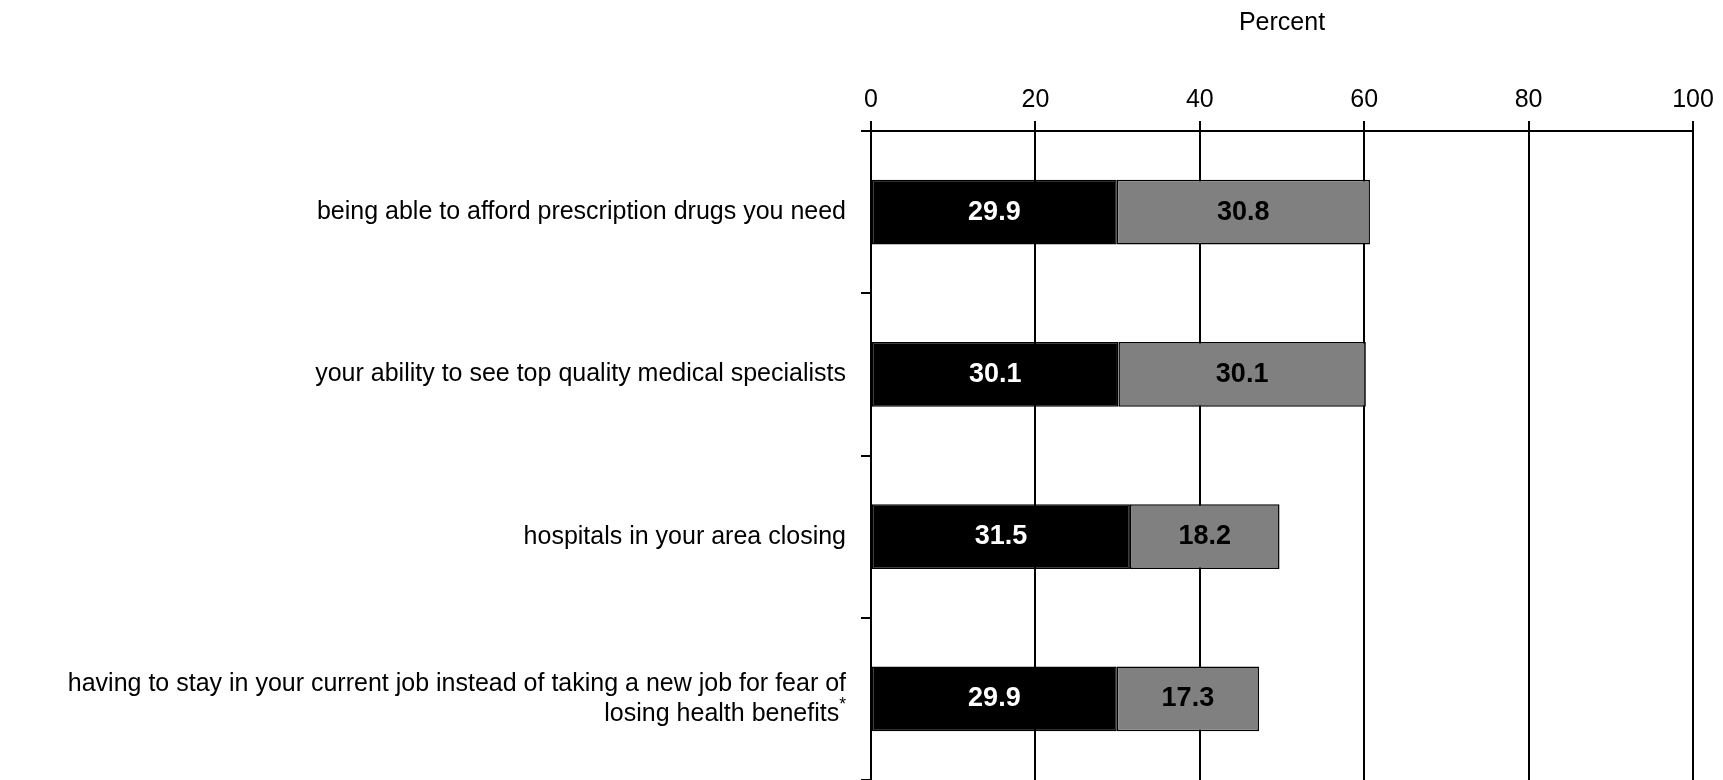 This screenshot has width=1723, height=780. I want to click on x-tick-label: 80, so click(1528, 97).